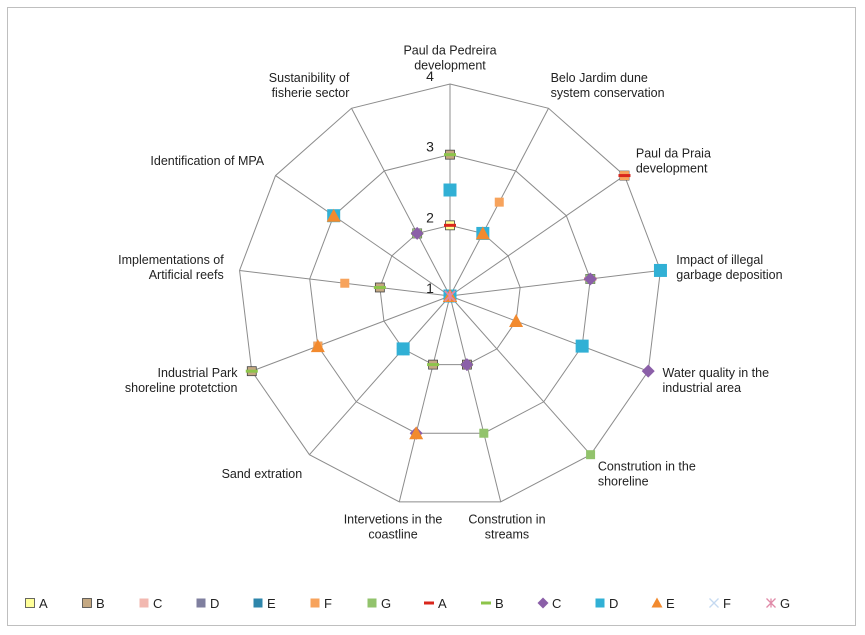  What do you see at coordinates (393, 527) in the screenshot?
I see `category-label-7: Intervetions in the coastline` at bounding box center [393, 527].